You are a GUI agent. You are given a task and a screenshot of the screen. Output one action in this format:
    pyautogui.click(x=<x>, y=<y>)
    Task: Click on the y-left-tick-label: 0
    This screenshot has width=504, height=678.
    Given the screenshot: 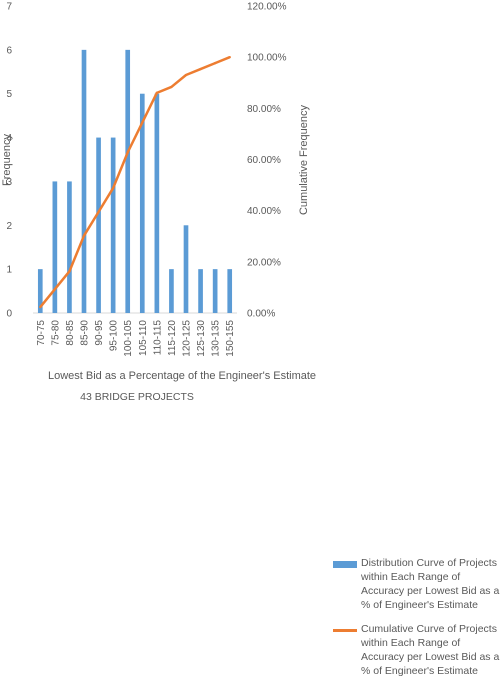 What is the action you would take?
    pyautogui.click(x=9, y=314)
    